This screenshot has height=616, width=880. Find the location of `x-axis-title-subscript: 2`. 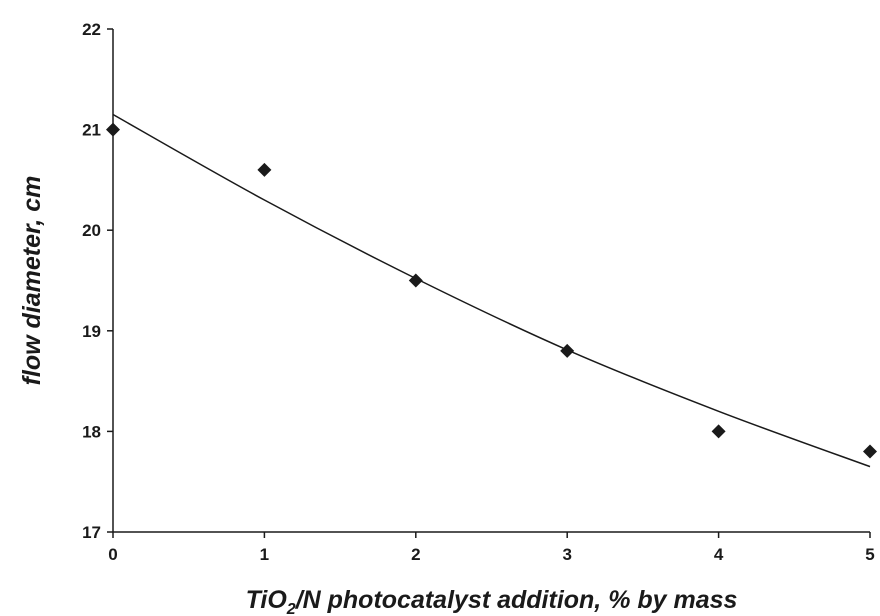

x-axis-title-subscript: 2 is located at coordinates (291, 608).